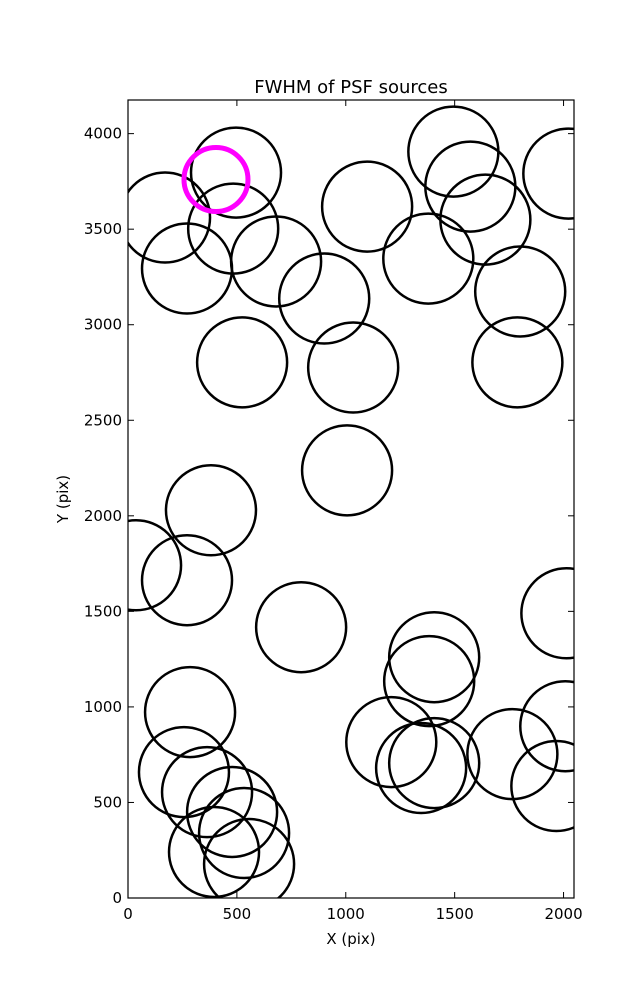 This screenshot has width=637, height=1004. What do you see at coordinates (237, 914) in the screenshot?
I see `x-tick-label: 500` at bounding box center [237, 914].